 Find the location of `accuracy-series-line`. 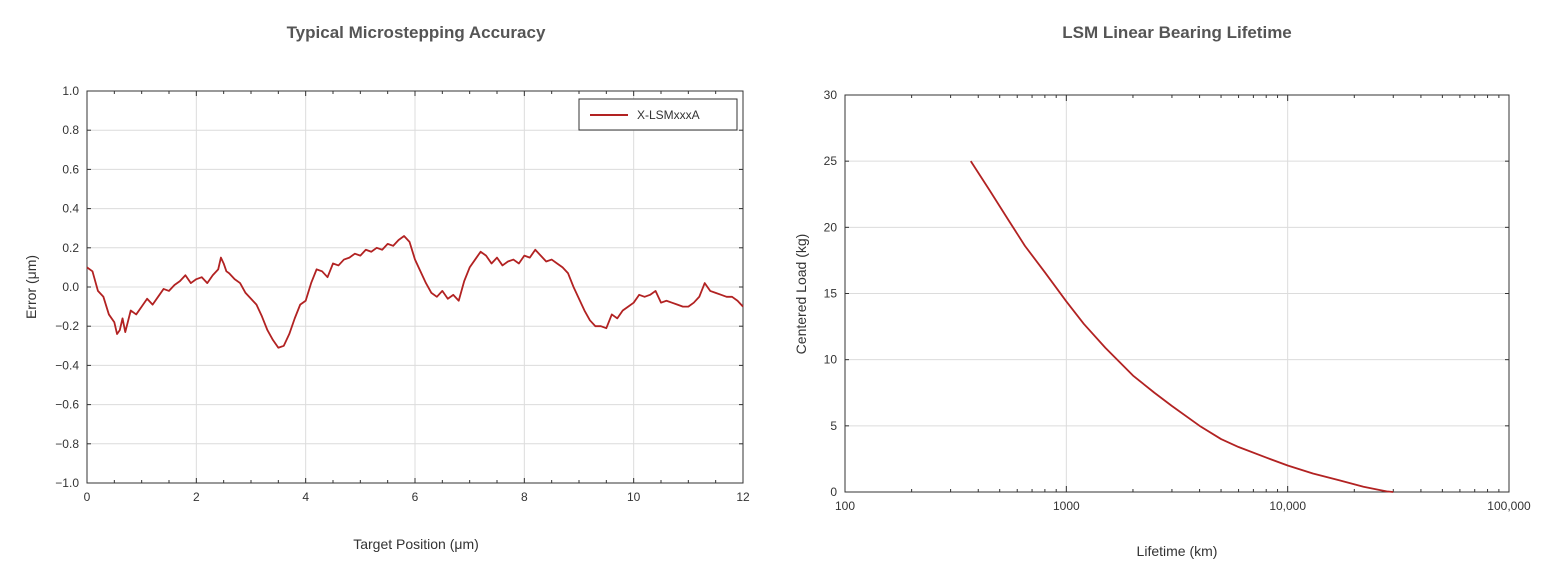

accuracy-series-line is located at coordinates (415, 292).